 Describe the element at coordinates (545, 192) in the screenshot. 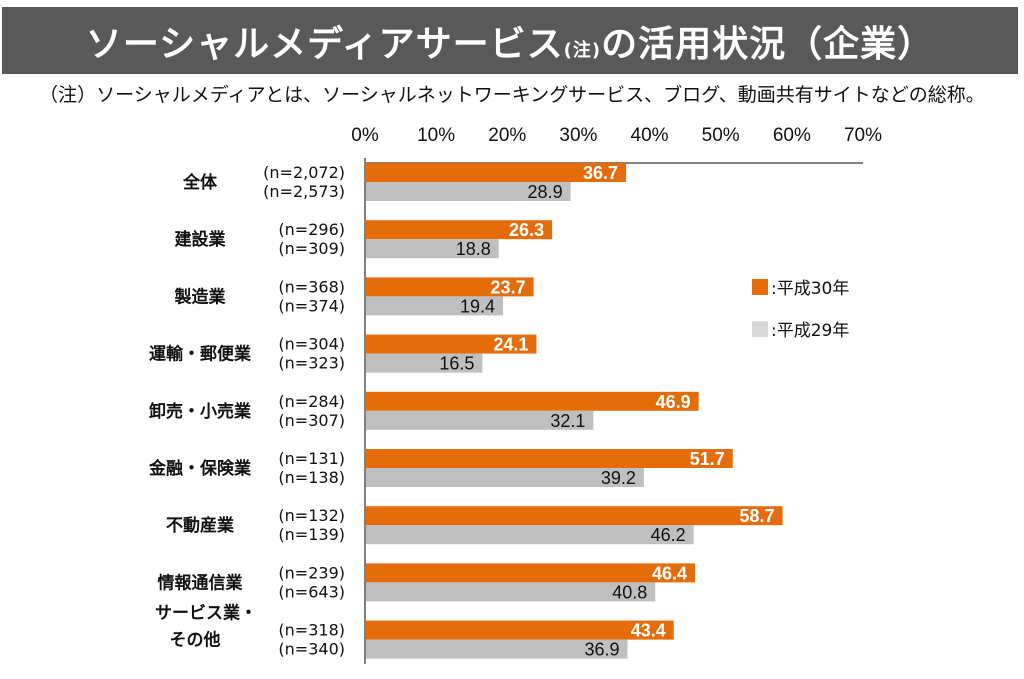

I see `data-label-previous: 28.9` at that location.